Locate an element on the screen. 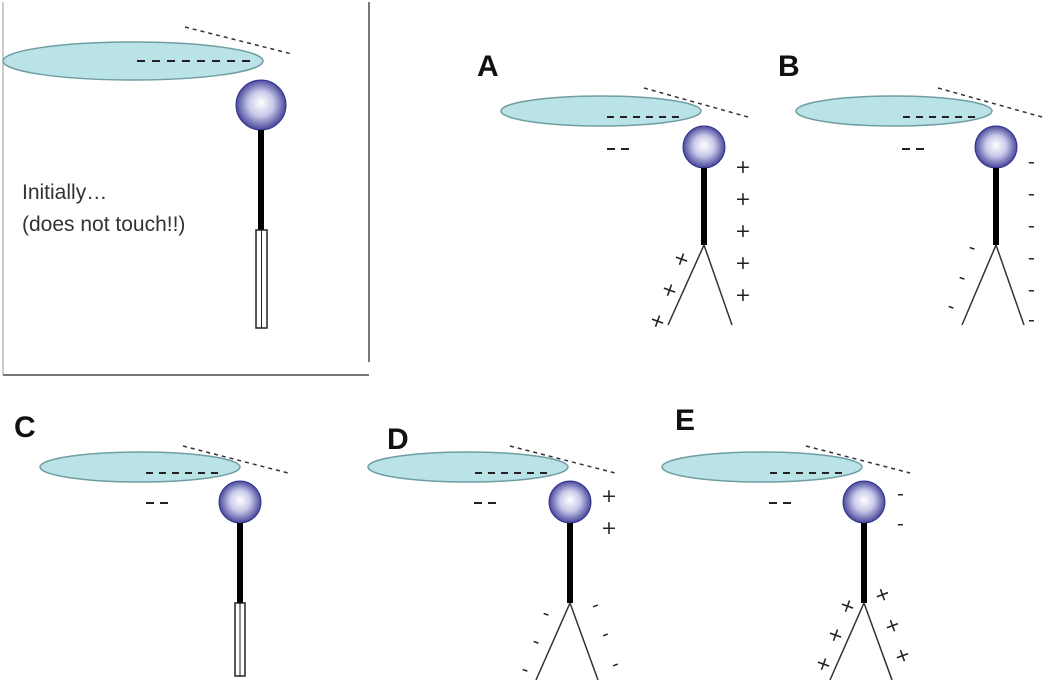 The width and height of the screenshot is (1051, 699). panel-e: E - - + + + + + + is located at coordinates (787, 542).